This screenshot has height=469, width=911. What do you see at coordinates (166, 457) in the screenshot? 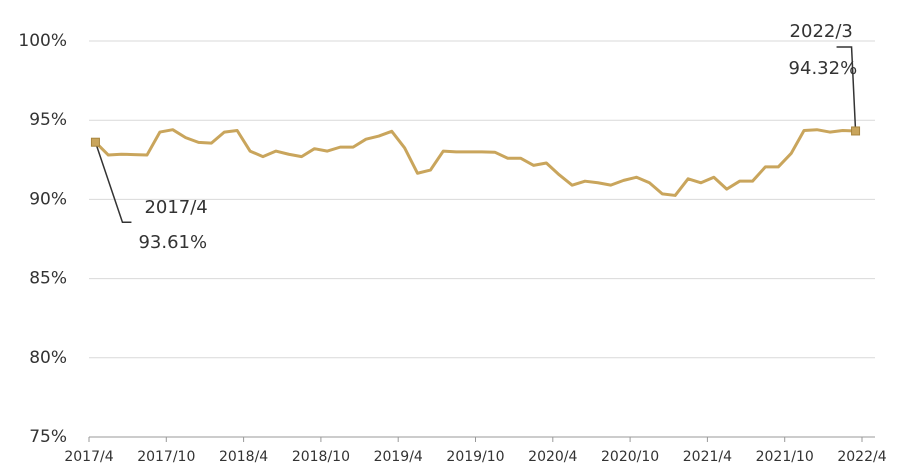
I see `x-tick-label: 2017/10` at bounding box center [166, 457].